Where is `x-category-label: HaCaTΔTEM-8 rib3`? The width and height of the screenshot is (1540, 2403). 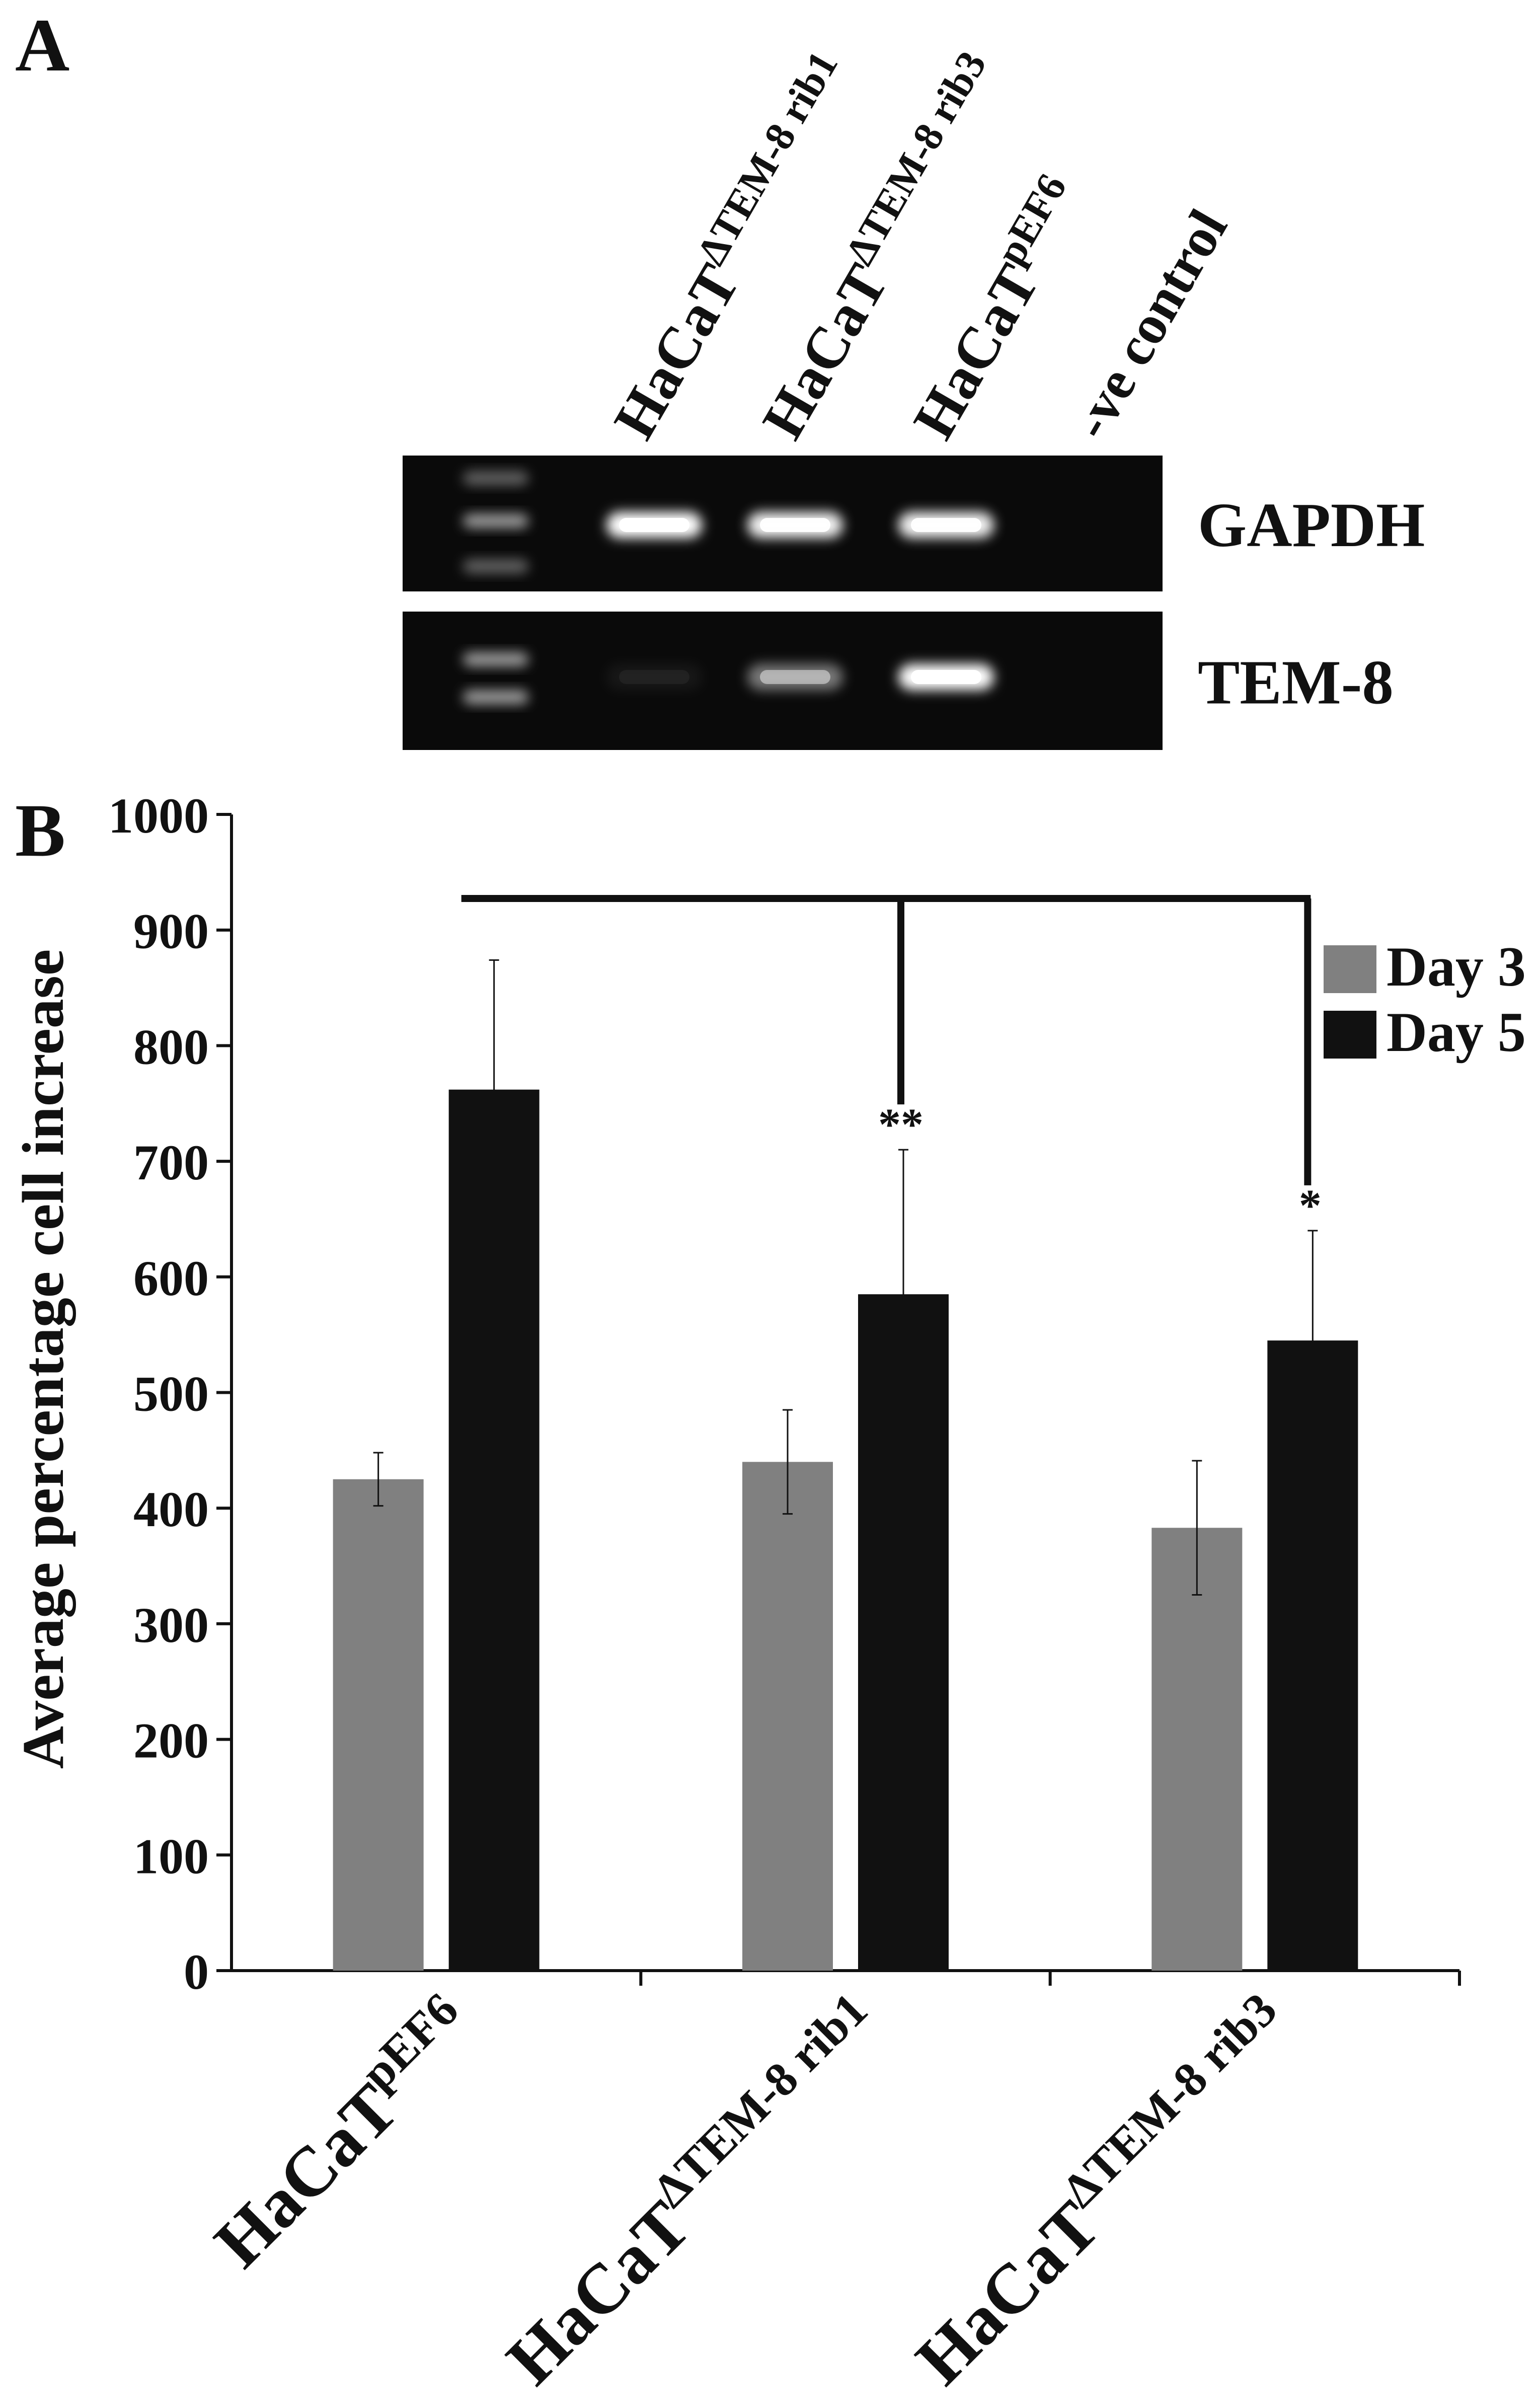 x-category-label: HaCaTΔTEM-8 rib3 is located at coordinates (1103, 2190).